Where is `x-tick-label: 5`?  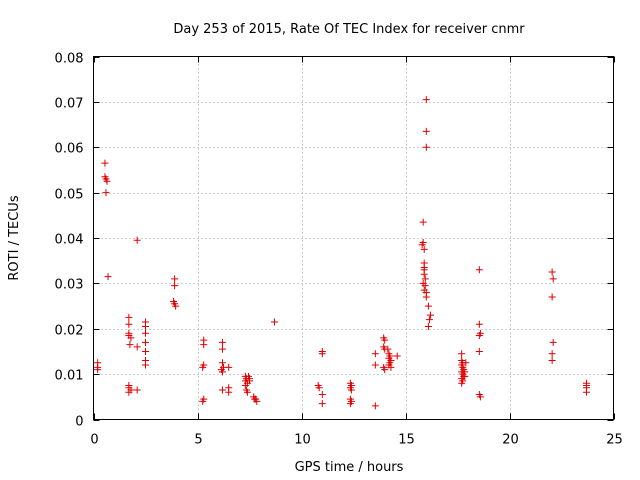
x-tick-label: 5 is located at coordinates (198, 440).